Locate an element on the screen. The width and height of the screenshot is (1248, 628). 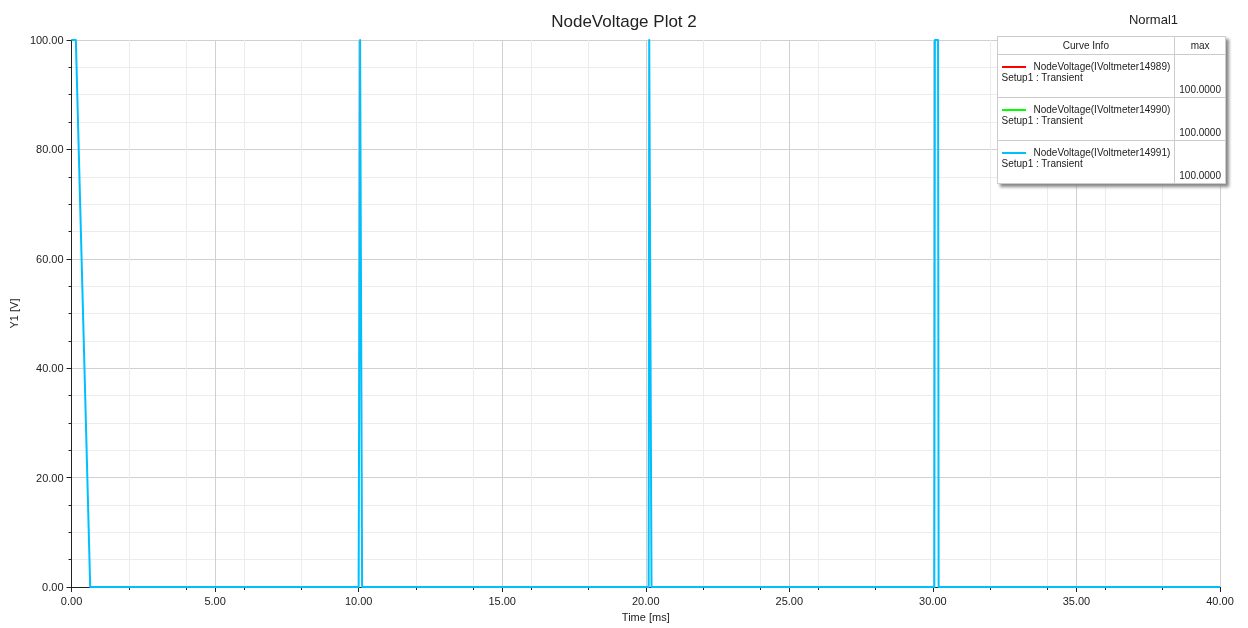
chart-title: NodeVoltage Plot 2 is located at coordinates (624, 21).